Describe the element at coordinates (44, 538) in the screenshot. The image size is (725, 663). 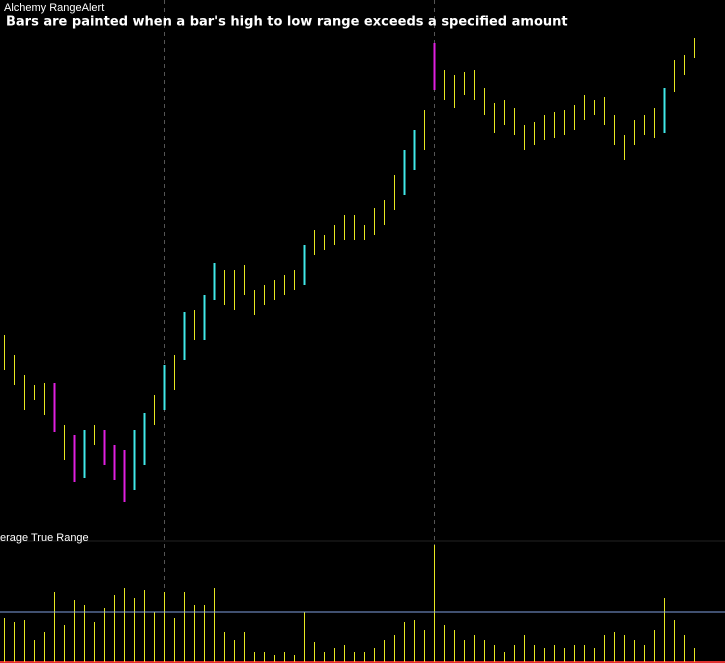
I see `atr-label: erage True Range` at that location.